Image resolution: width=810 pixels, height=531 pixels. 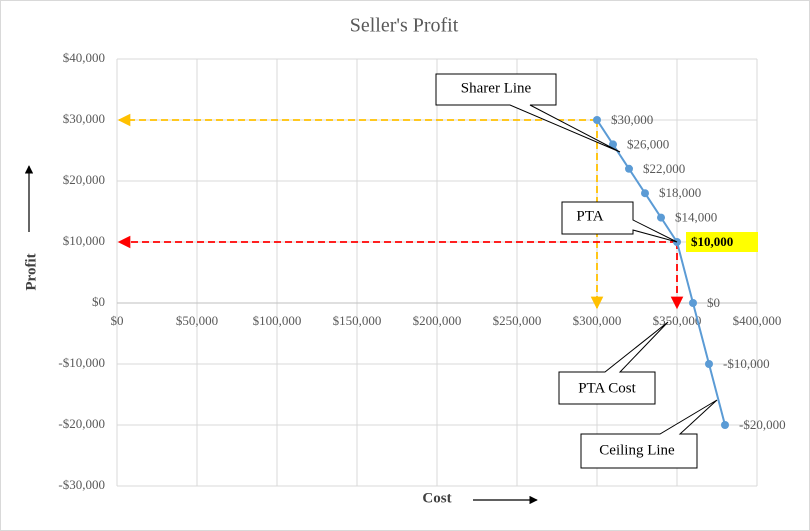 I want to click on x-tick-label: $350,000, so click(x=677, y=320).